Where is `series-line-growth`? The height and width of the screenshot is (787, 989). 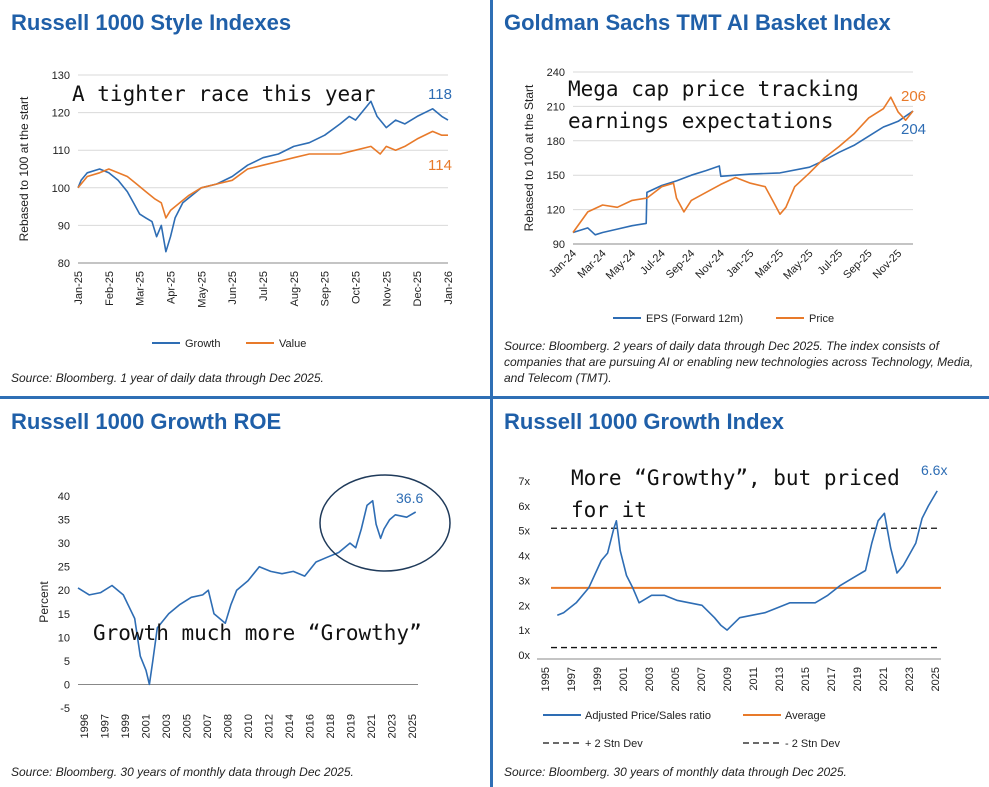 series-line-growth is located at coordinates (263, 176).